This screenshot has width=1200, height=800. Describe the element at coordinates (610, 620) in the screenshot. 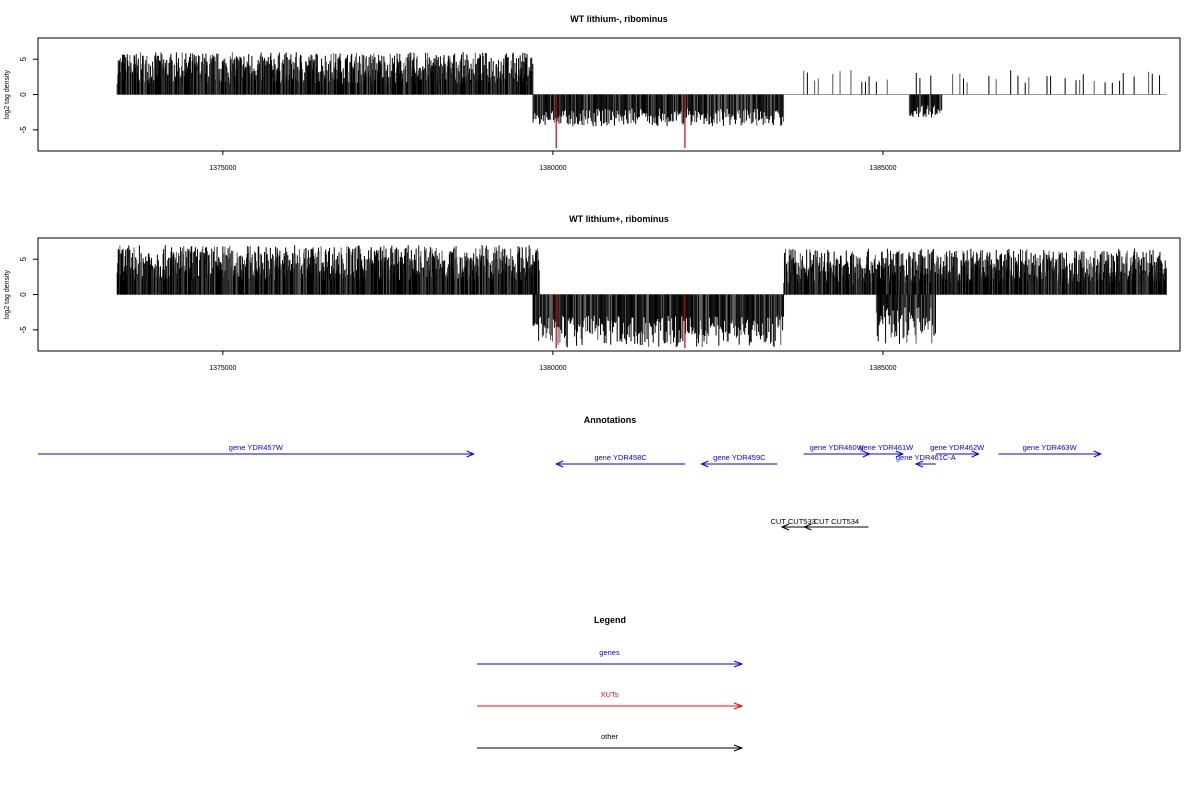

I see `legend-title: Legend` at that location.